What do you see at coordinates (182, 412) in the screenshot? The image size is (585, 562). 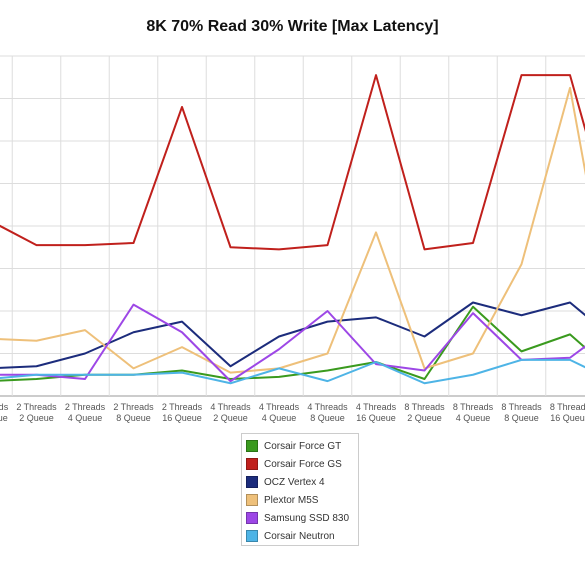 I see `x-tick-label: 2 Threads 16 Queue` at bounding box center [182, 412].